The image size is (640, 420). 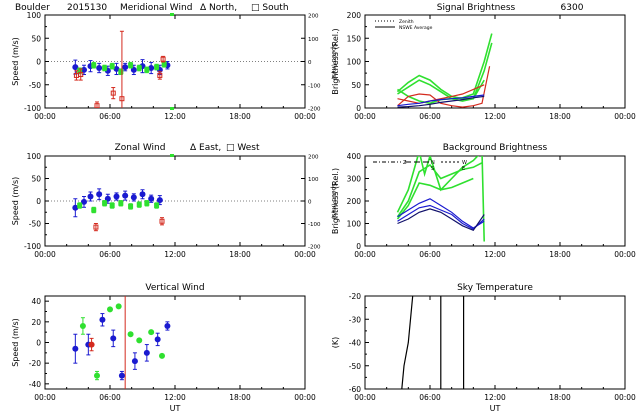 I want to click on meridional-y2tick-label: -200, so click(x=314, y=110).